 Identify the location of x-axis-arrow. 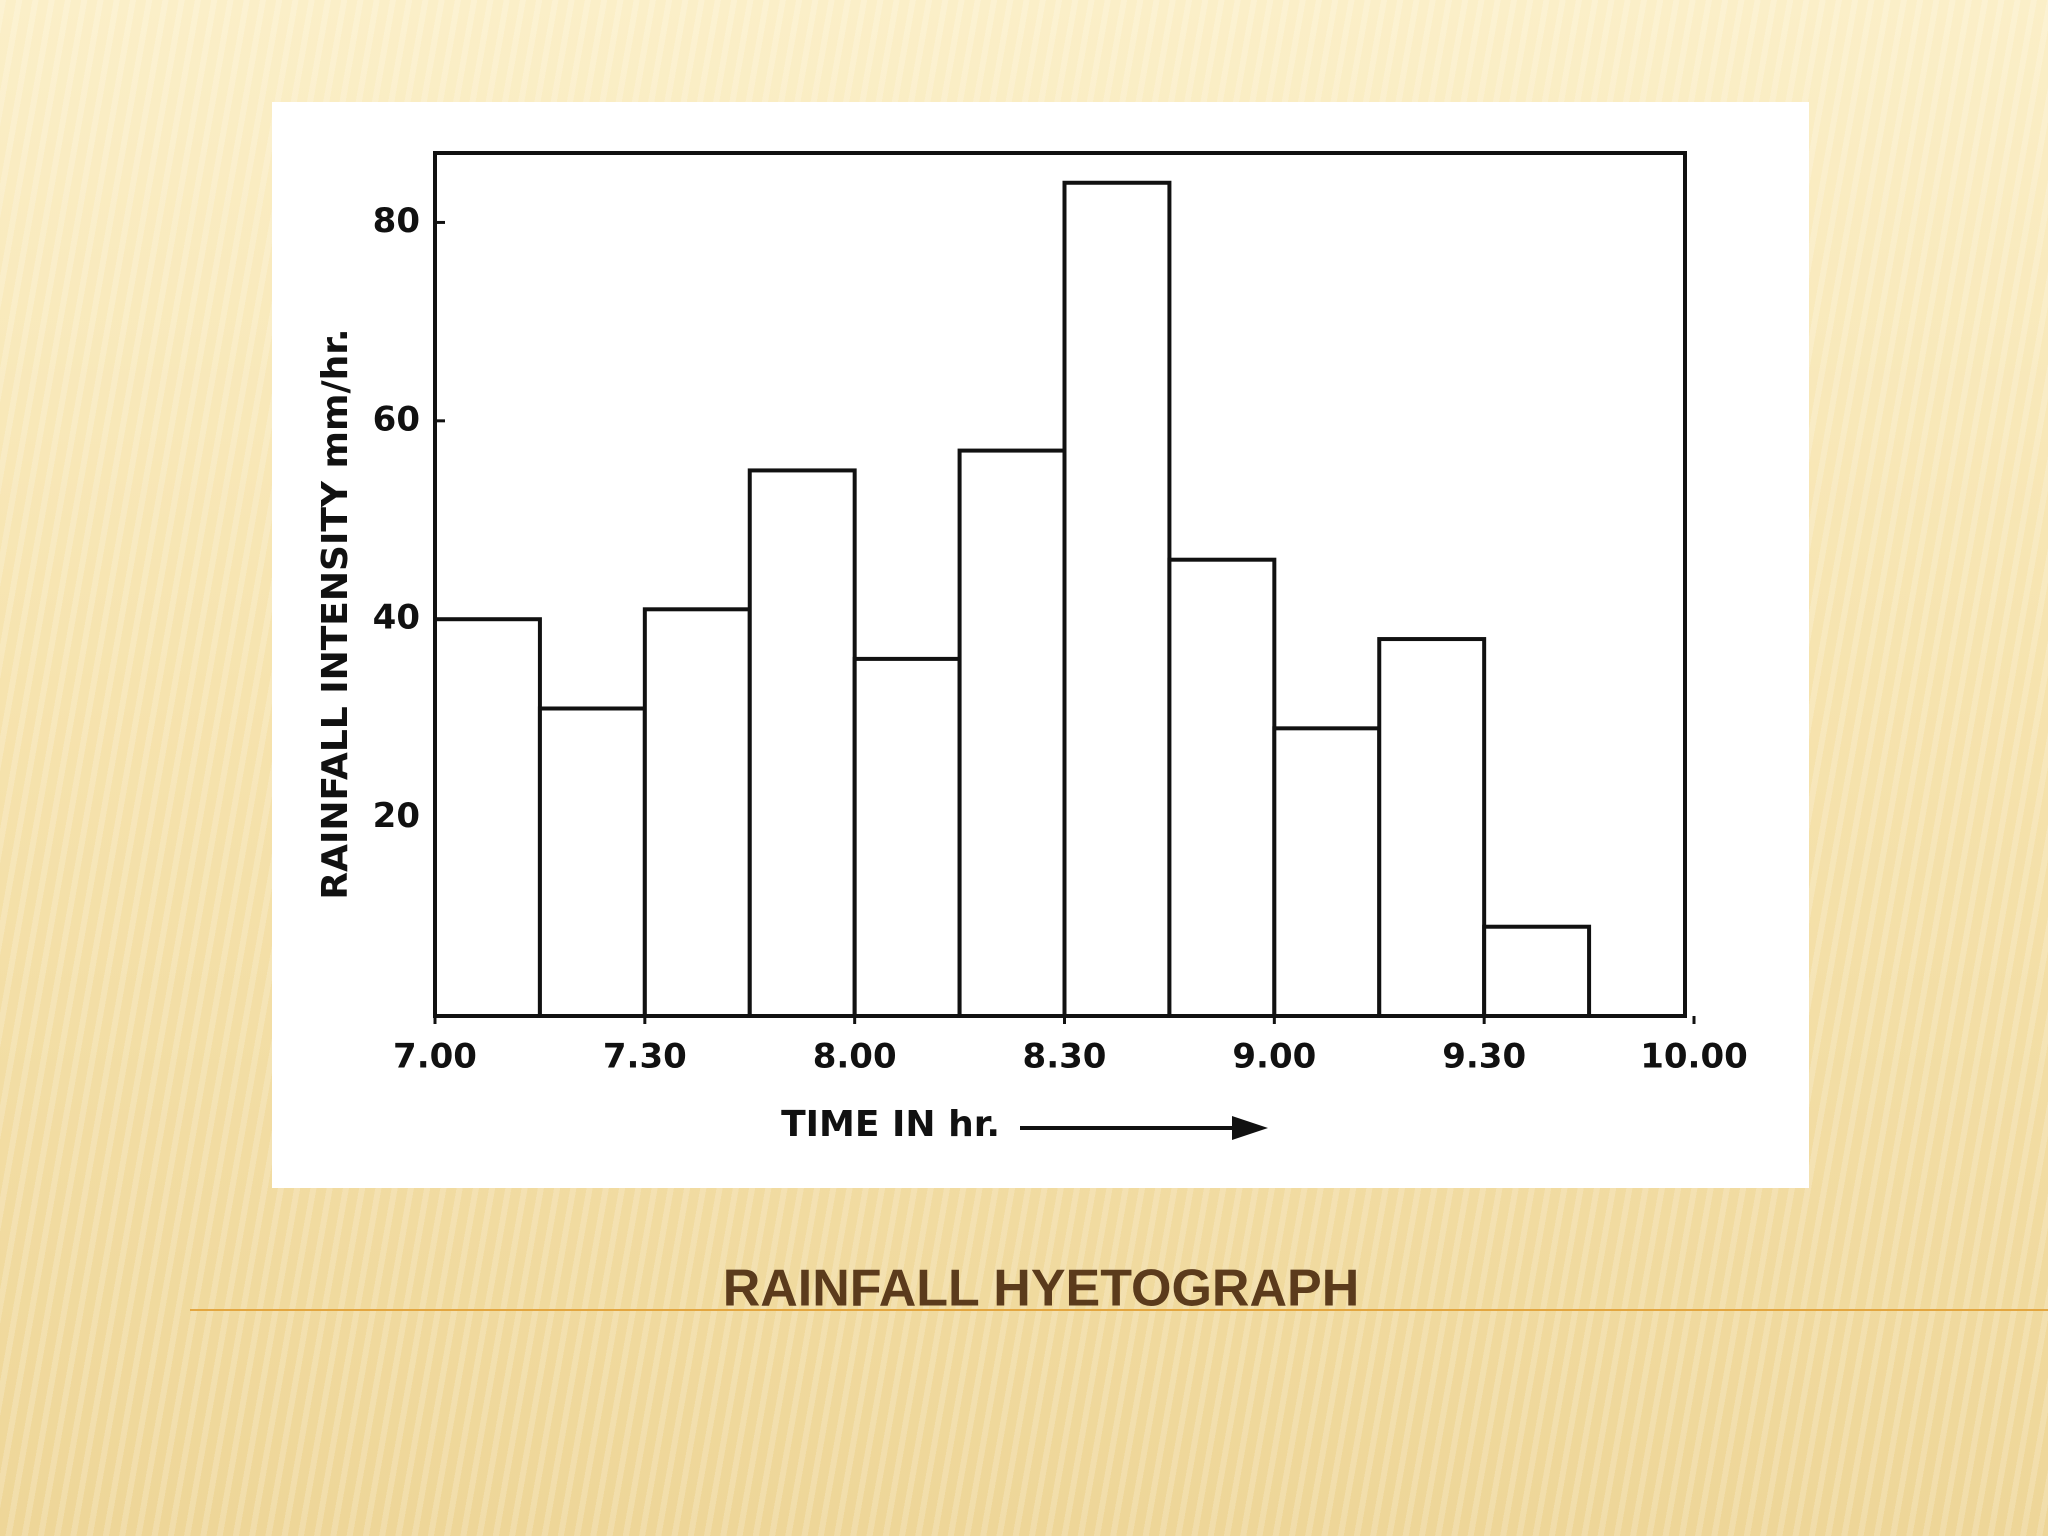
(1144, 1128).